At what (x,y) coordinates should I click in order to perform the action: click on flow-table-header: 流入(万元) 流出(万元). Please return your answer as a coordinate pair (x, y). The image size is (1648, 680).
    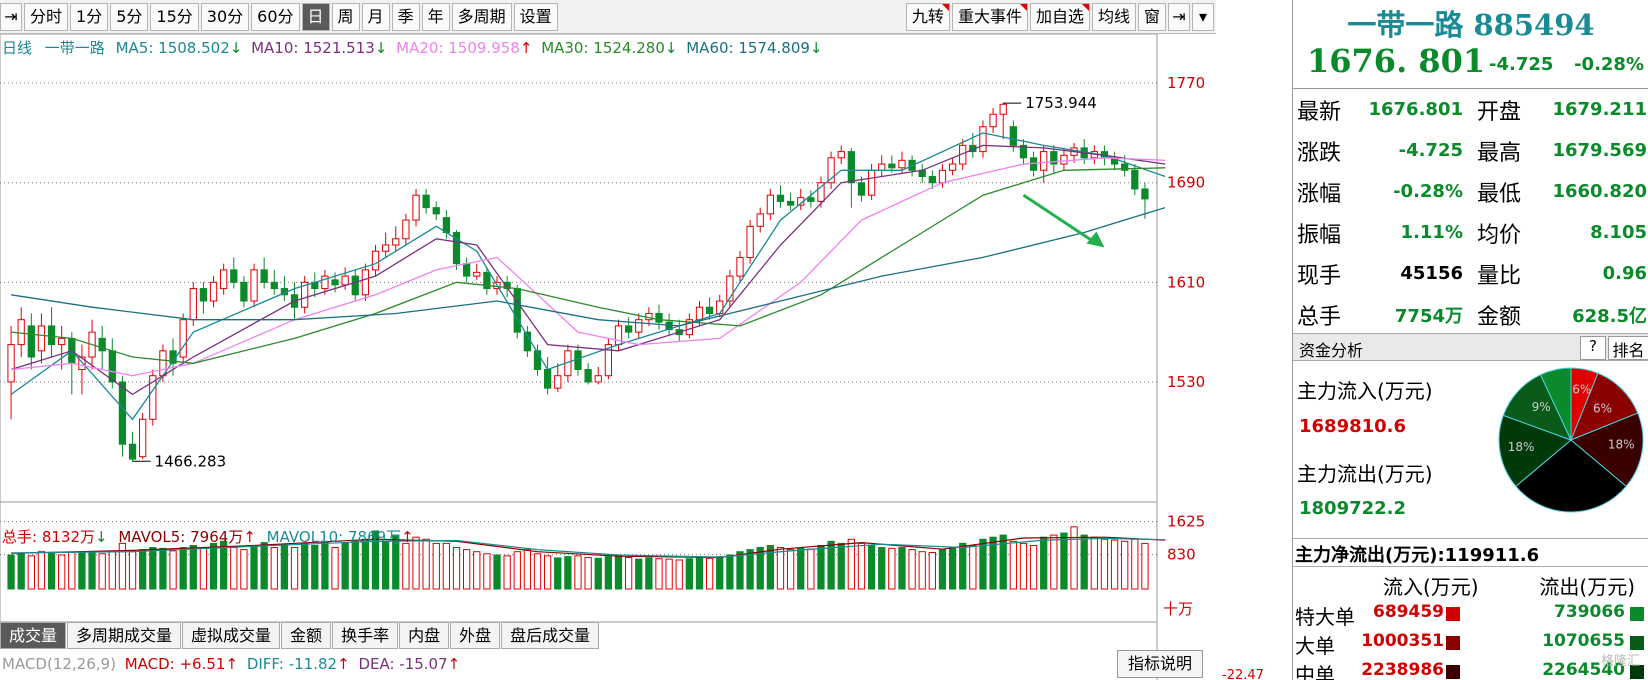
    Looking at the image, I should click on (1470, 583).